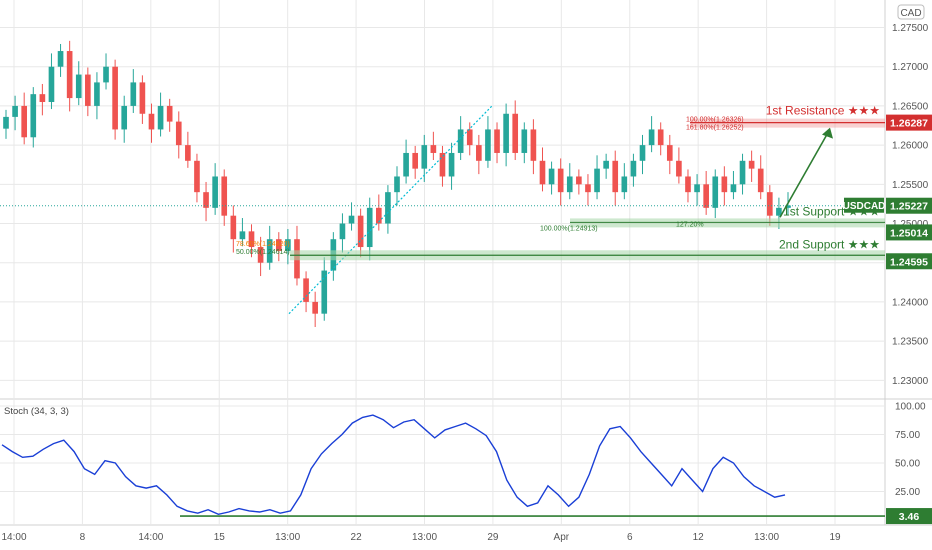 Image resolution: width=932 pixels, height=550 pixels. Describe the element at coordinates (909, 124) in the screenshot. I see `resistance-badge-text: 1.26287` at that location.